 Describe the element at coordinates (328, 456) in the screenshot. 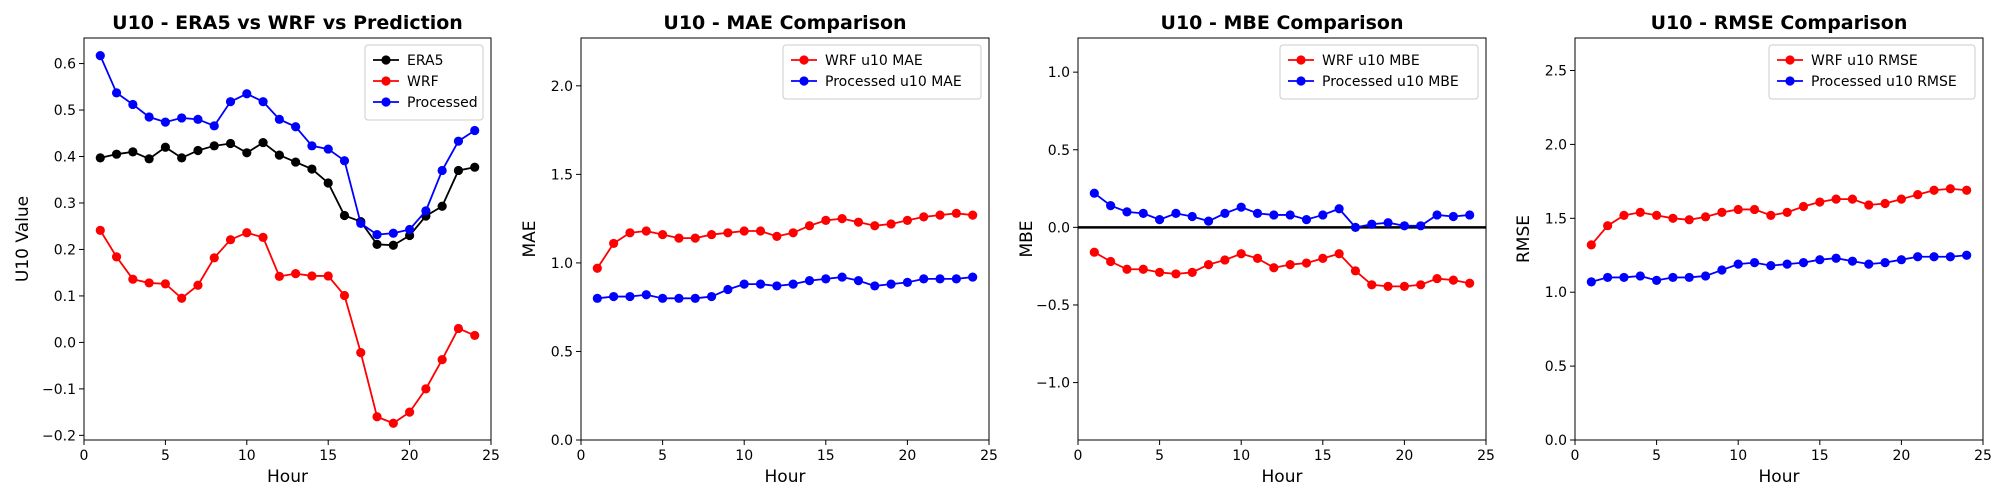

I see `x-tick-label: 15` at that location.